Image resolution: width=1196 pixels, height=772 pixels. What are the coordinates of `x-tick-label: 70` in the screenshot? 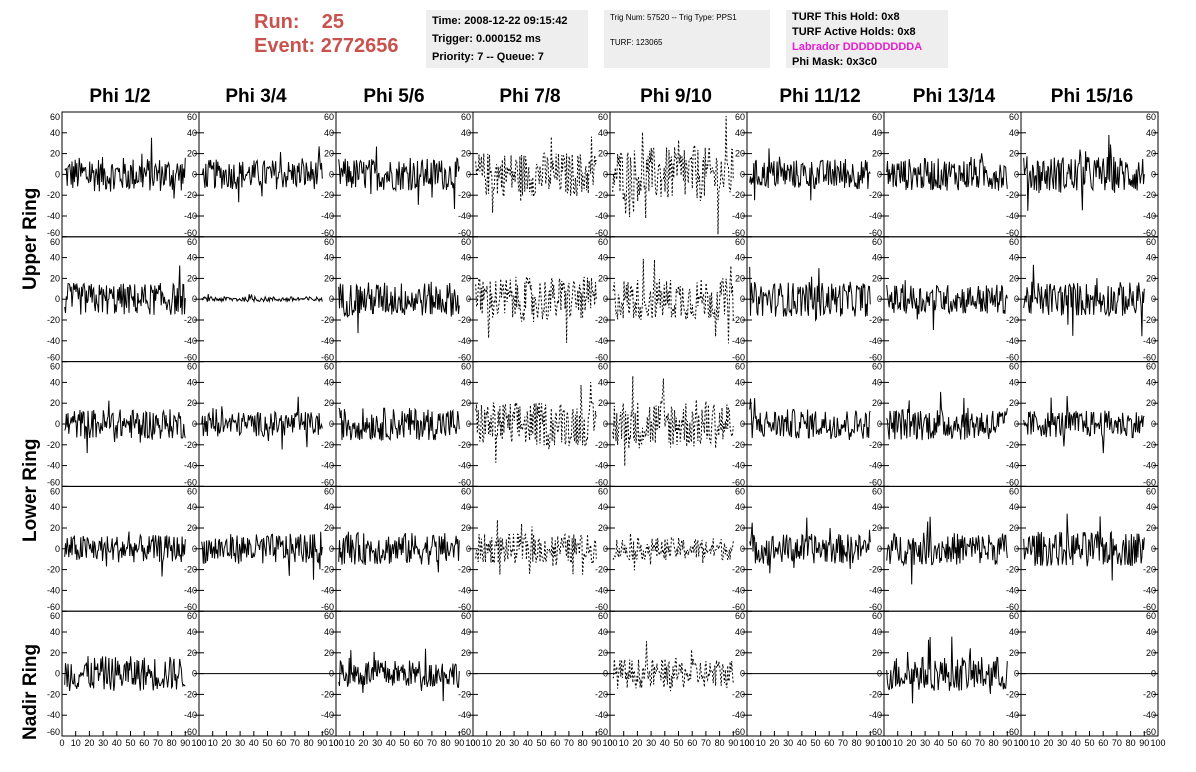 It's located at (295, 743).